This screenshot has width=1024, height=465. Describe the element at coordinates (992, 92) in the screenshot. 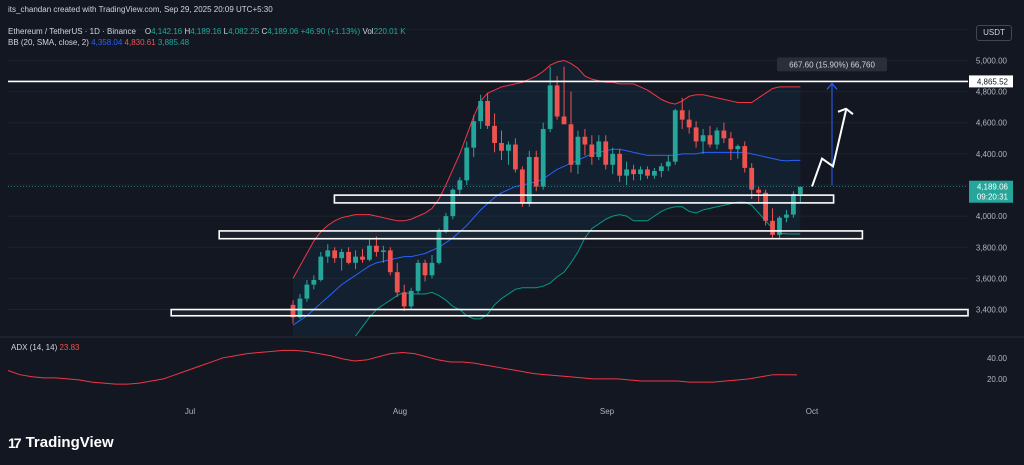

I see `price-tick-label: 4,800.00` at that location.